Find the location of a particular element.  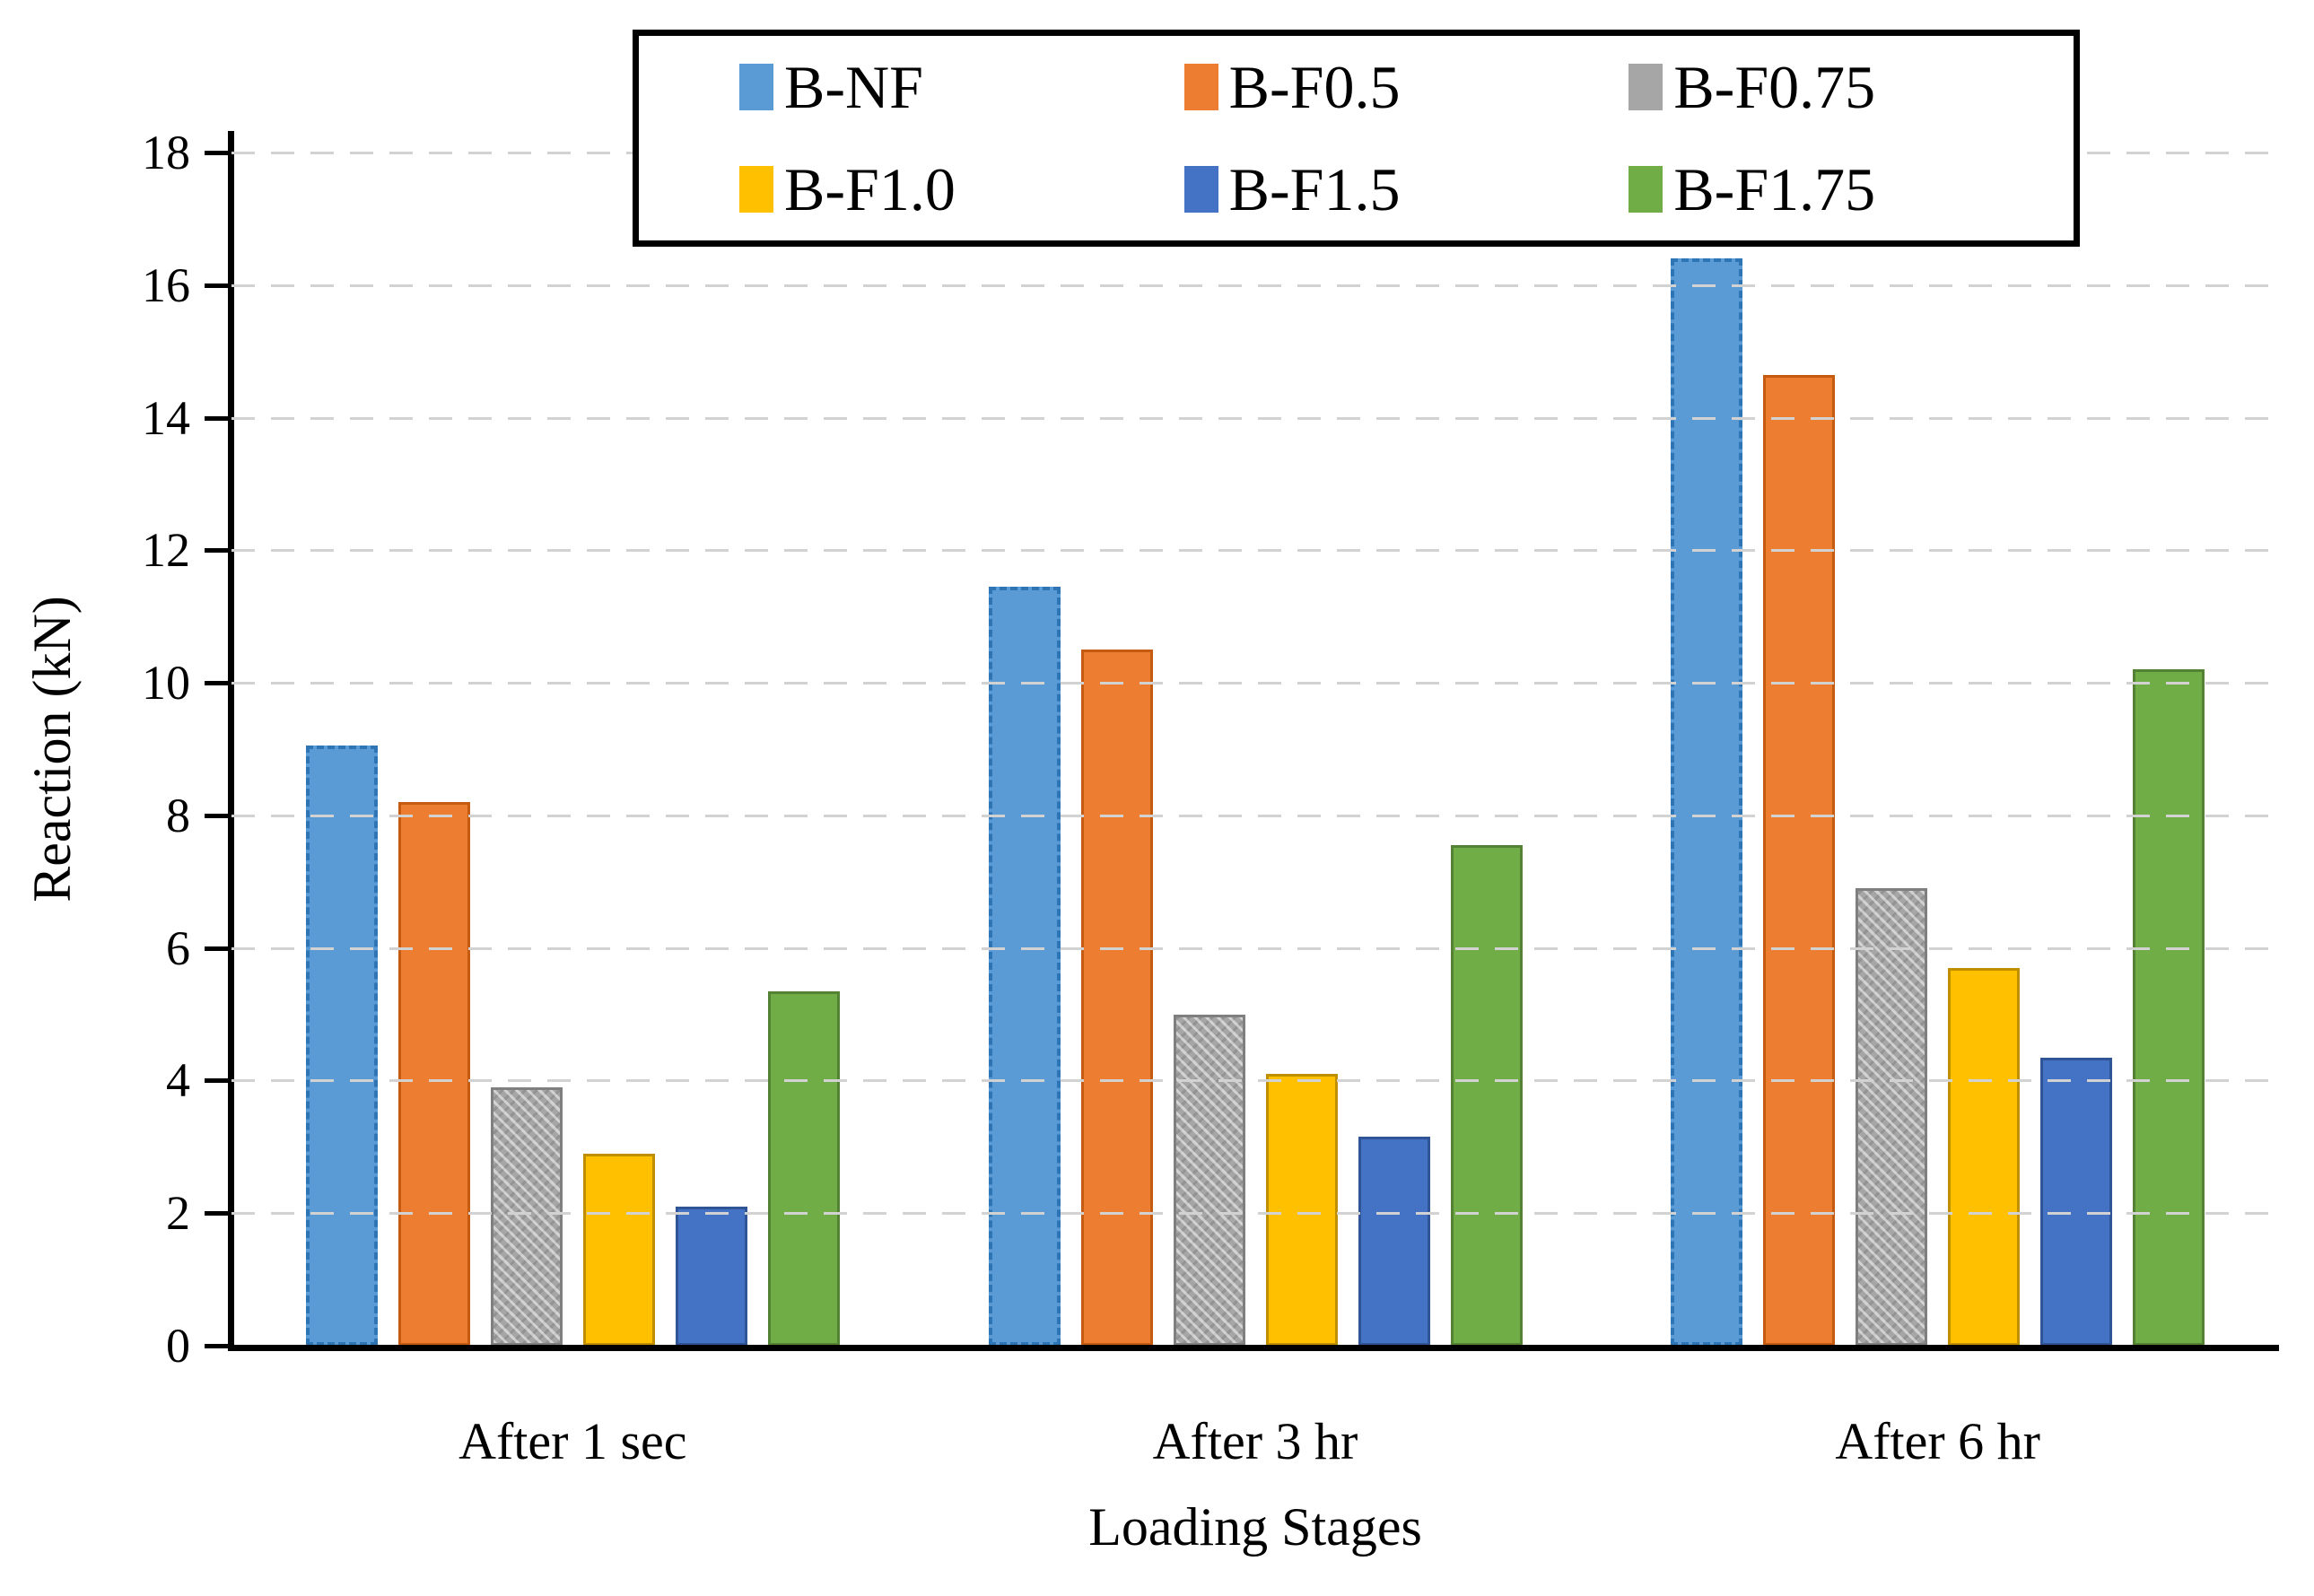

y-tick-label: 10 is located at coordinates (166, 683).